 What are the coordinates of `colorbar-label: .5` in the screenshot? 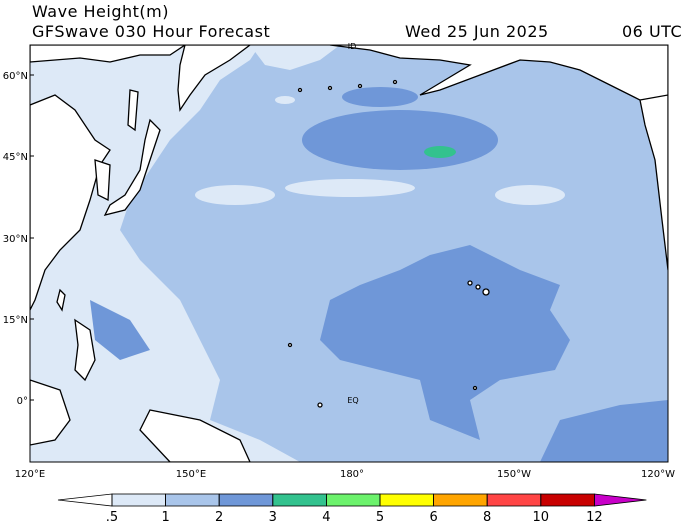 It's located at (112, 517).